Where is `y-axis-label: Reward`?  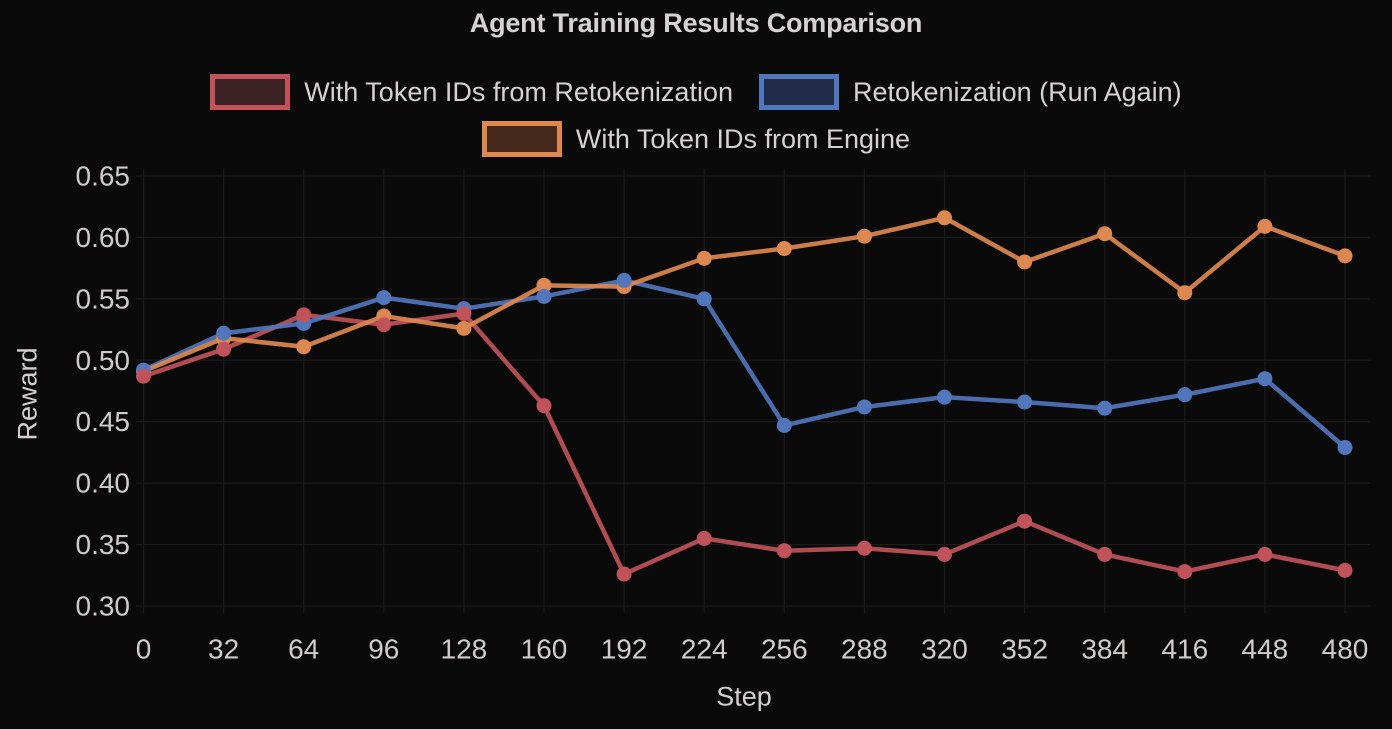
y-axis-label: Reward is located at coordinates (27, 394).